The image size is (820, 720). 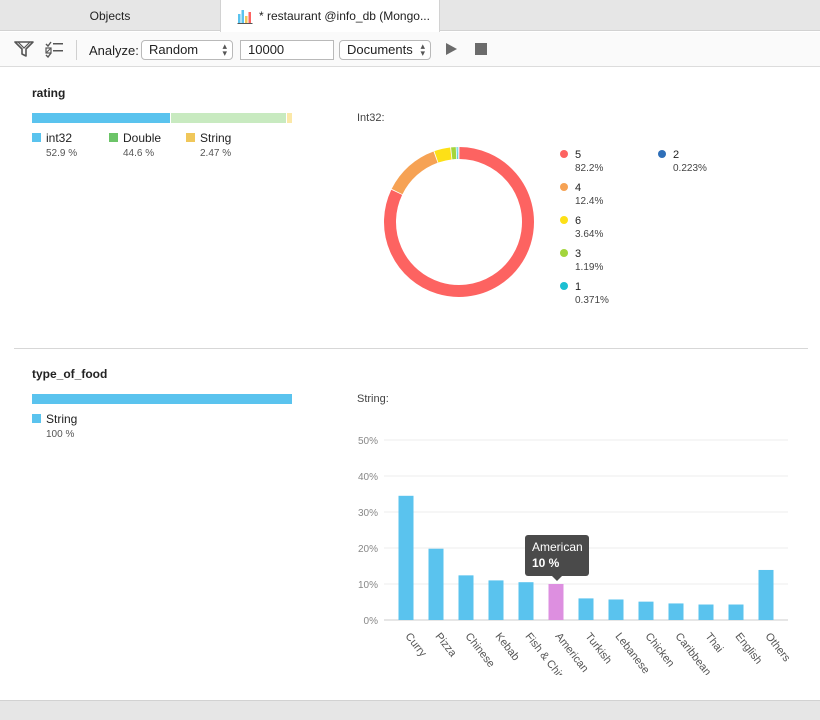 What do you see at coordinates (714, 643) in the screenshot?
I see `x-tick-label: Thai` at bounding box center [714, 643].